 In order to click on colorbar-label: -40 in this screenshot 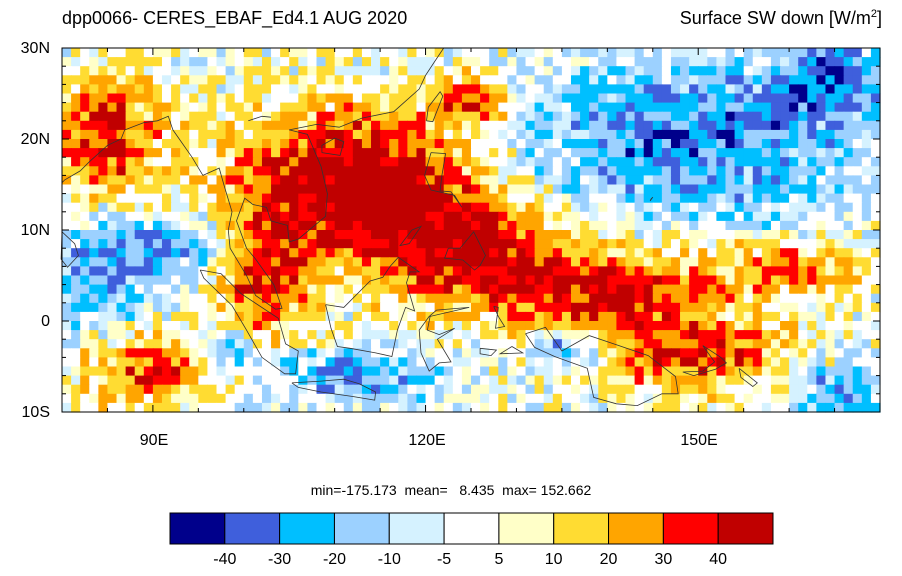, I will do `click(225, 559)`.